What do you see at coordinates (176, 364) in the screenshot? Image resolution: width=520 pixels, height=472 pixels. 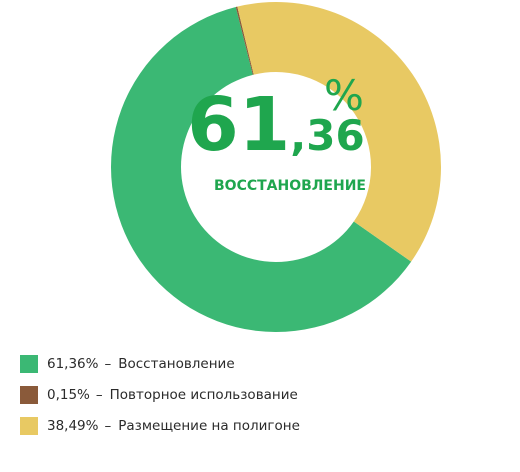 I see `legend-label: Восстановление` at bounding box center [176, 364].